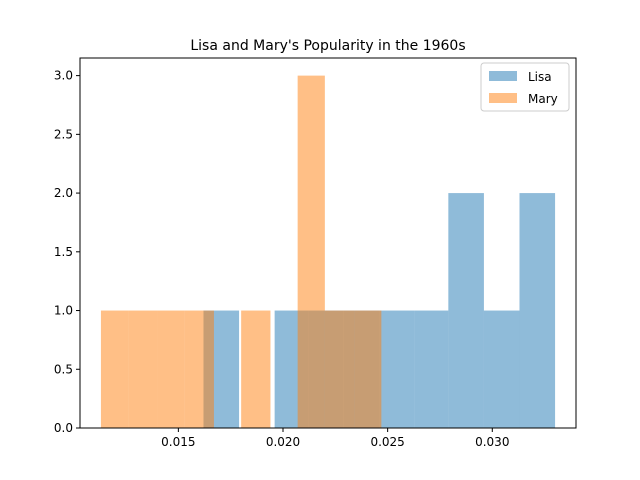 The width and height of the screenshot is (640, 480). I want to click on legend-label-lisa: Lisa, so click(540, 77).